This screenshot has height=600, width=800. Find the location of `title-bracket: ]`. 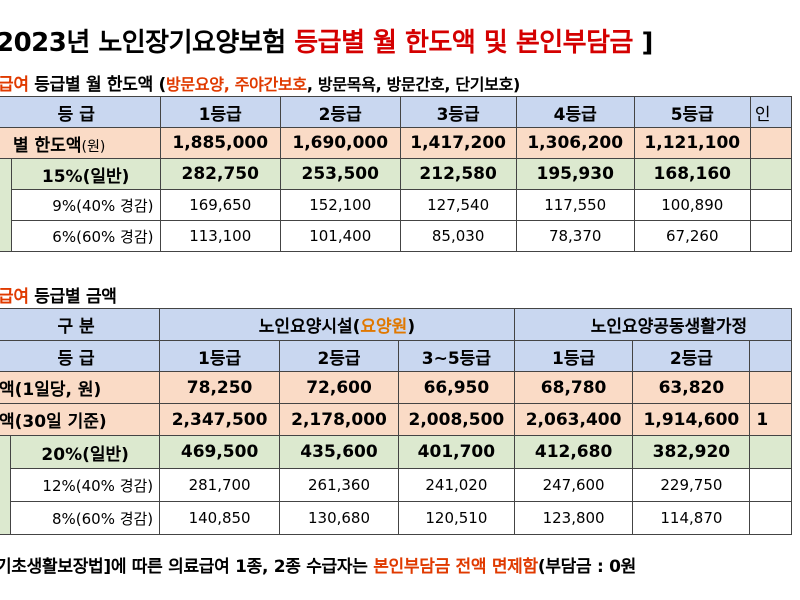

title-bracket: ] is located at coordinates (642, 43).